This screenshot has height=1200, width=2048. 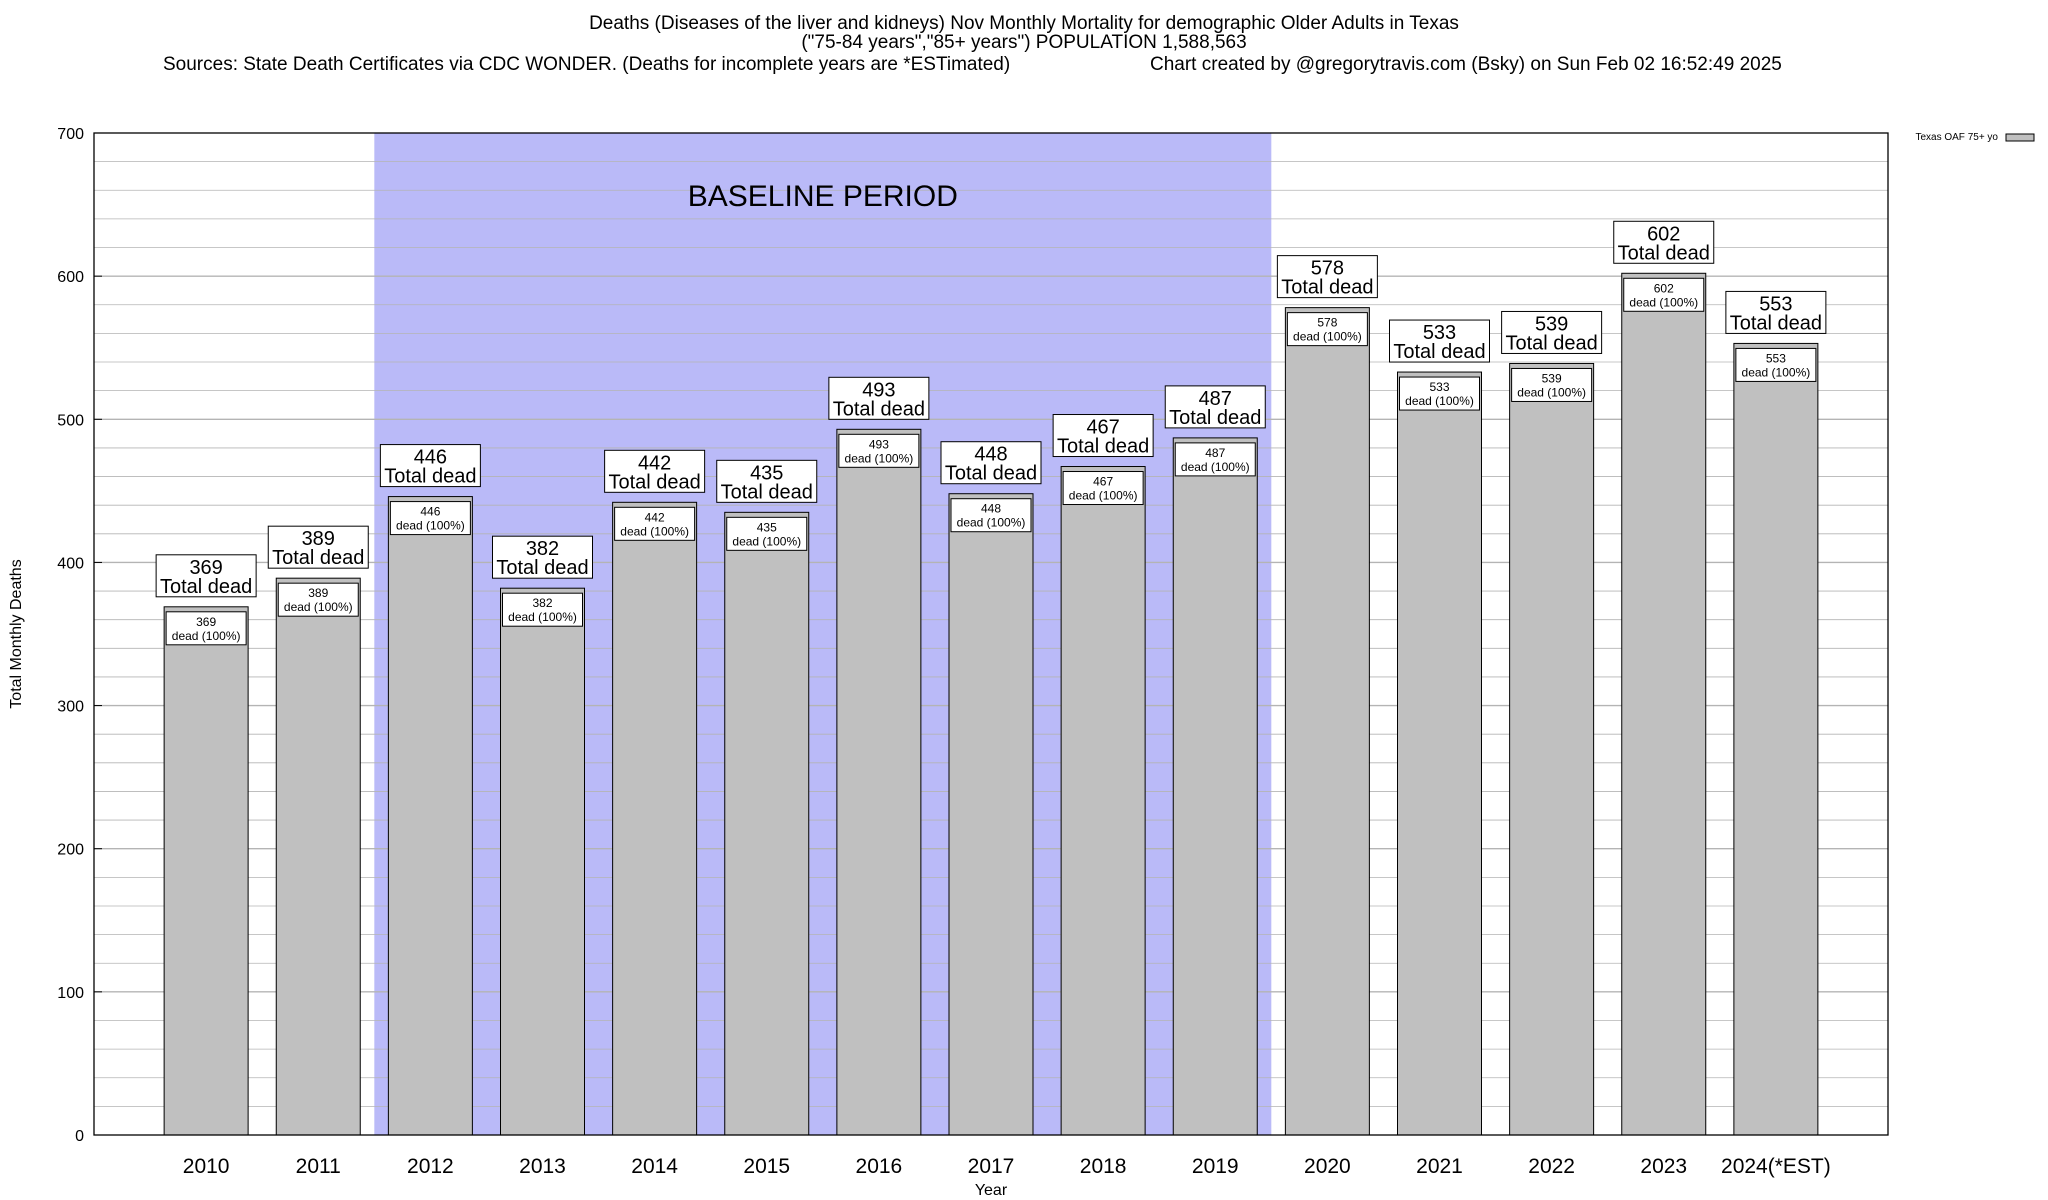 What do you see at coordinates (1956, 137) in the screenshot?
I see `legend-label: Texas OAF 75+ yo` at bounding box center [1956, 137].